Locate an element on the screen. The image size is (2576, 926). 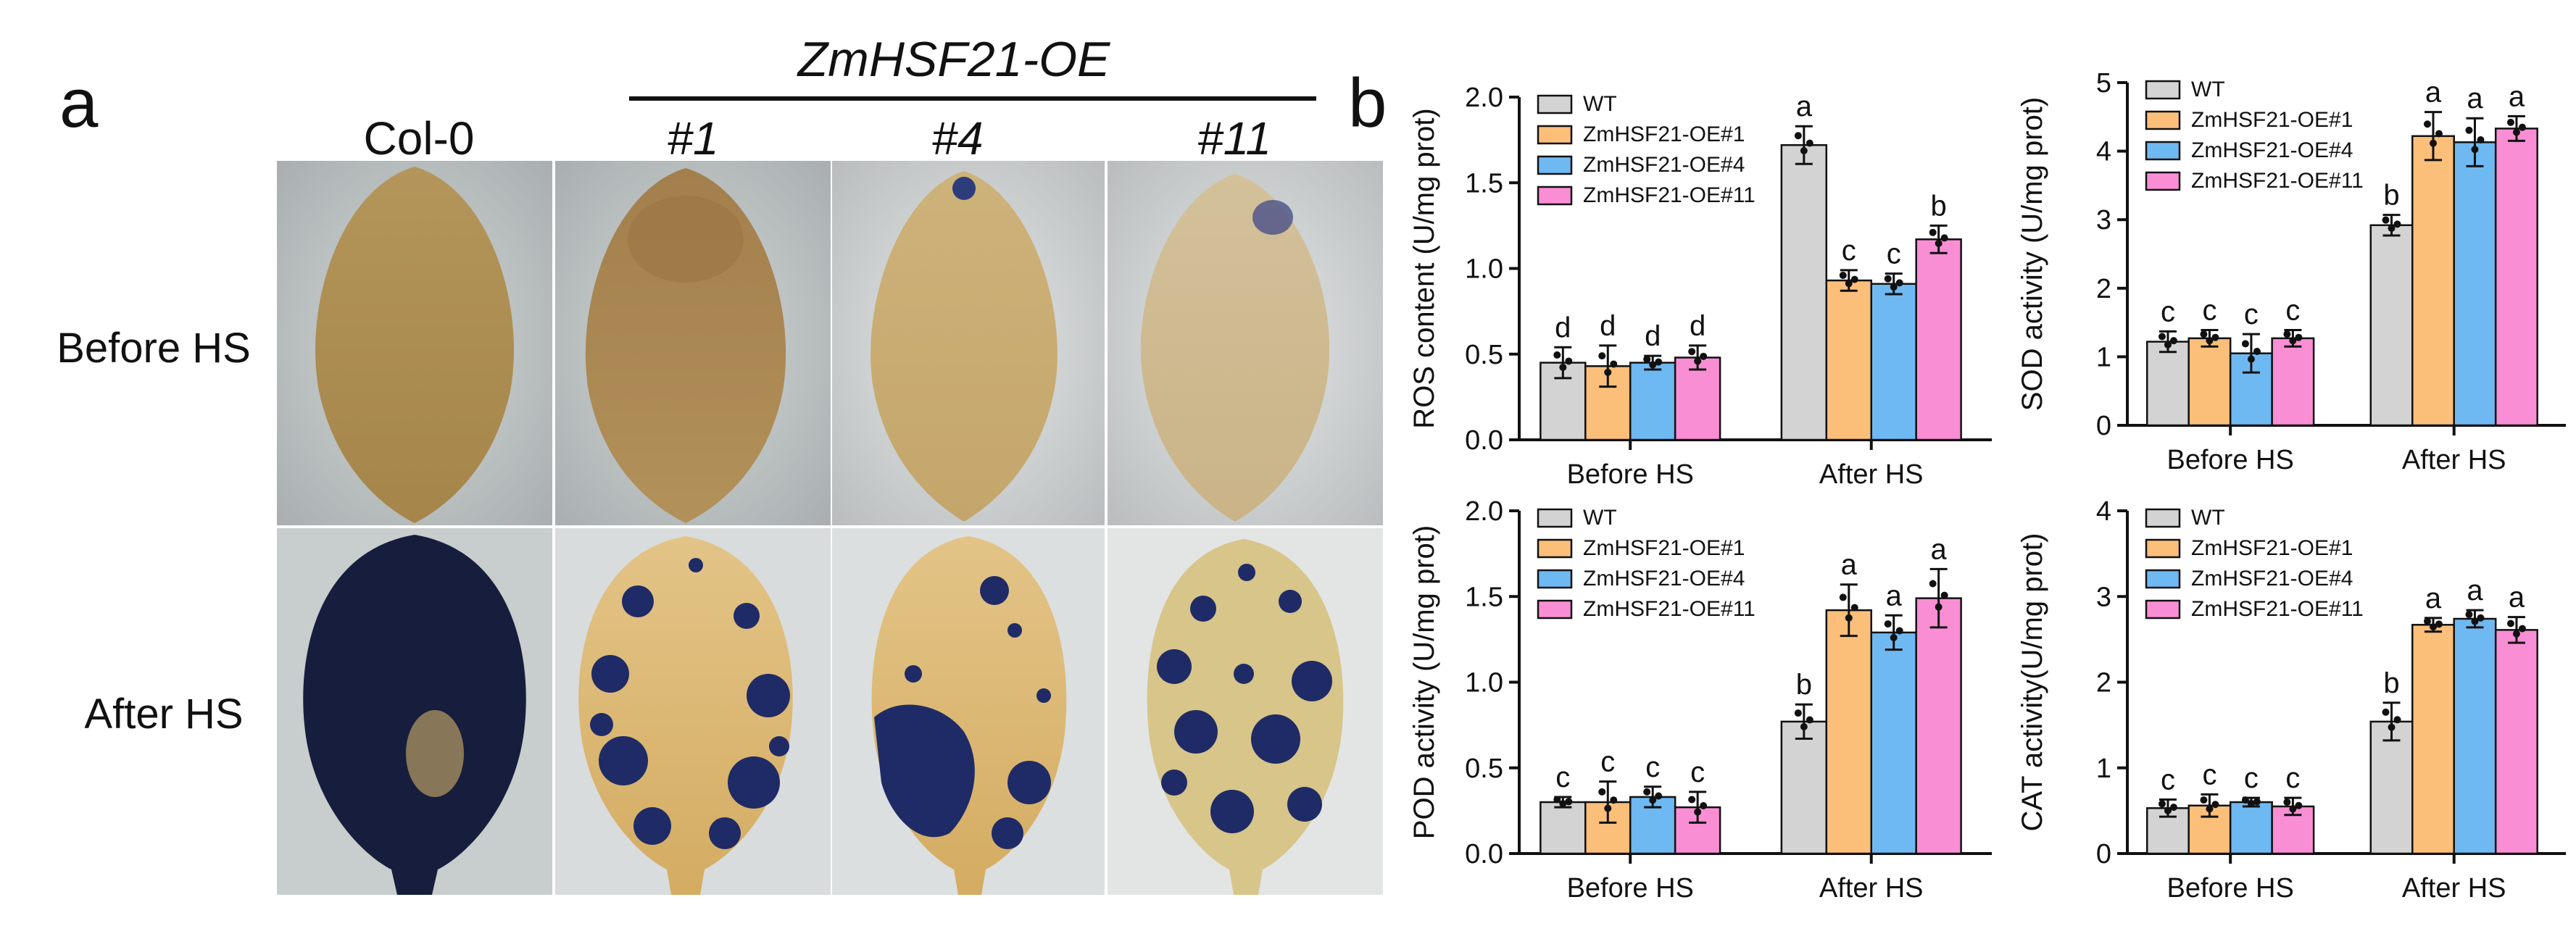
significance-letter: d is located at coordinates (1653, 336).